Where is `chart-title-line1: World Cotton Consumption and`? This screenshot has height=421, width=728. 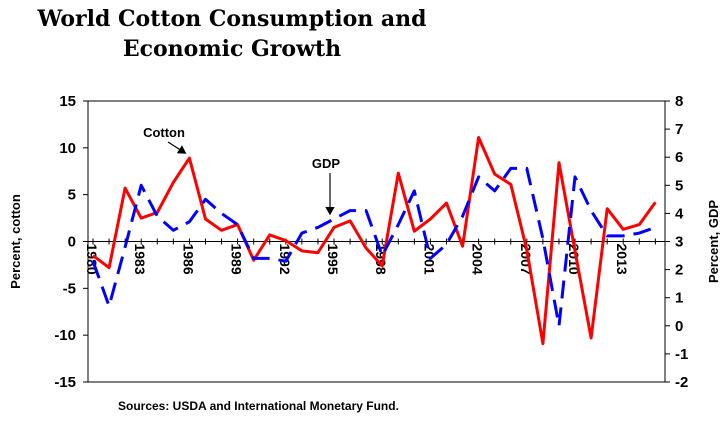
chart-title-line1: World Cotton Consumption and is located at coordinates (232, 19).